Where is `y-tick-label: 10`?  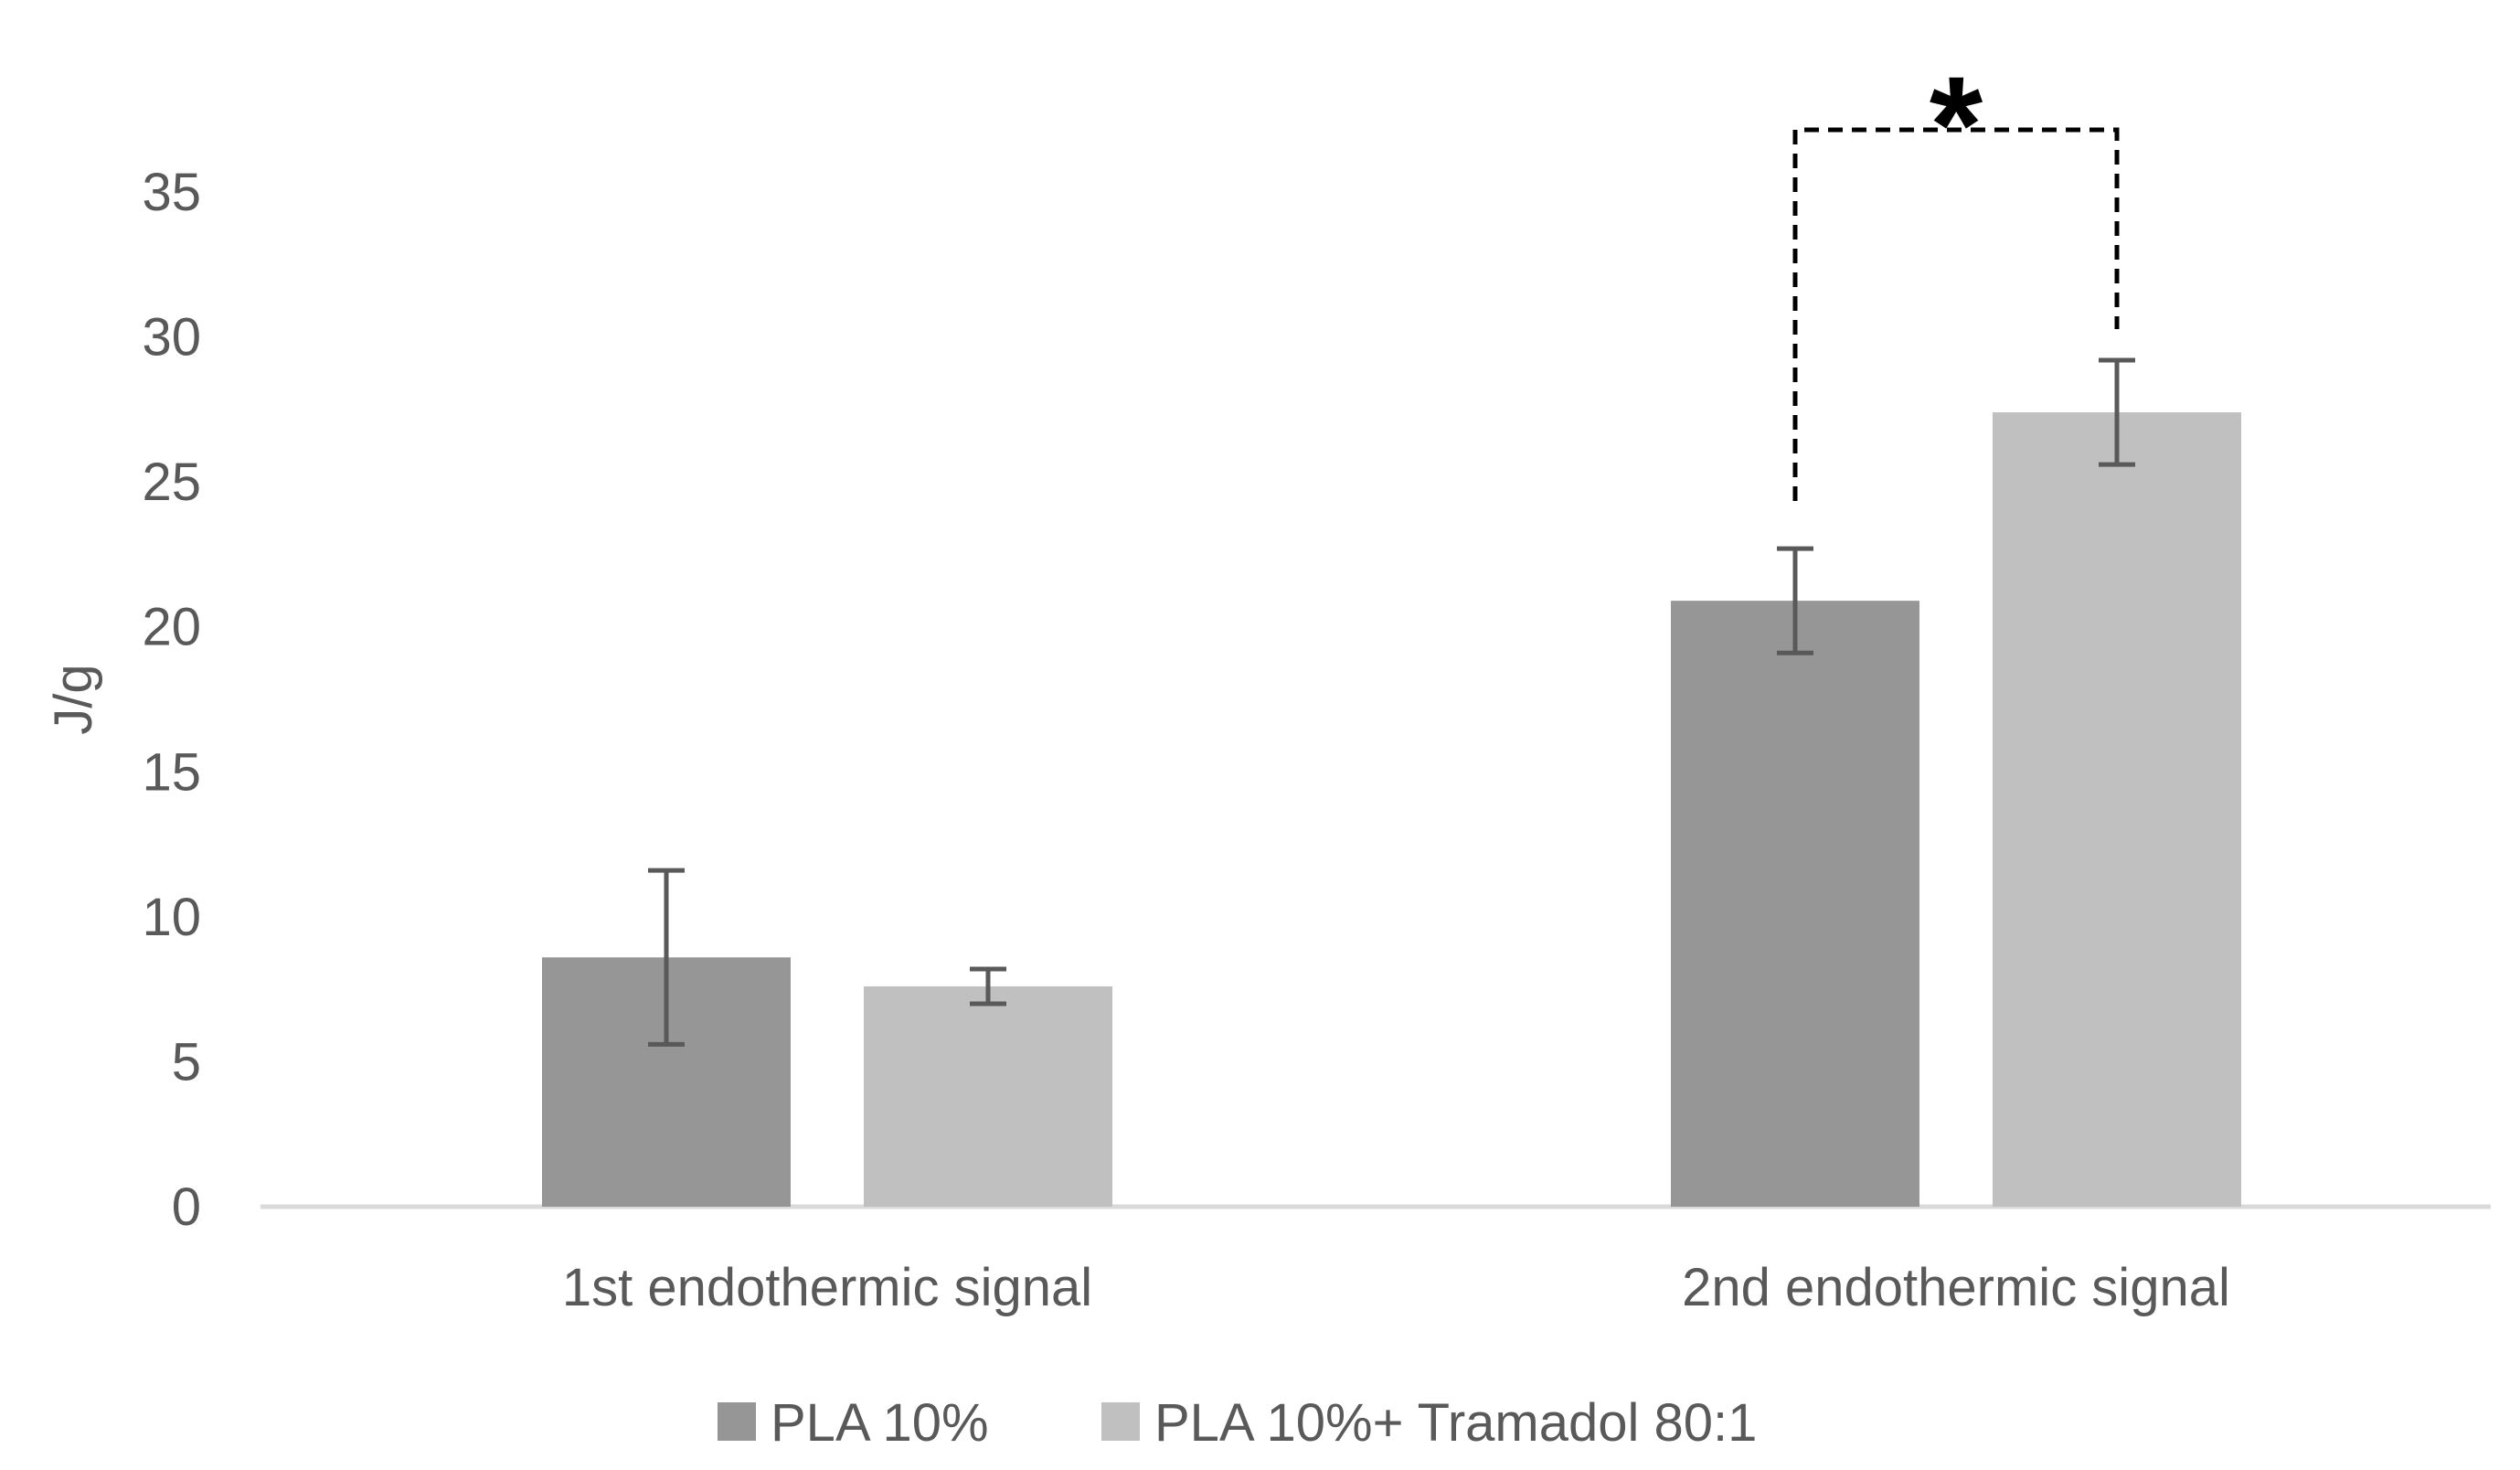
y-tick-label: 10 is located at coordinates (172, 917).